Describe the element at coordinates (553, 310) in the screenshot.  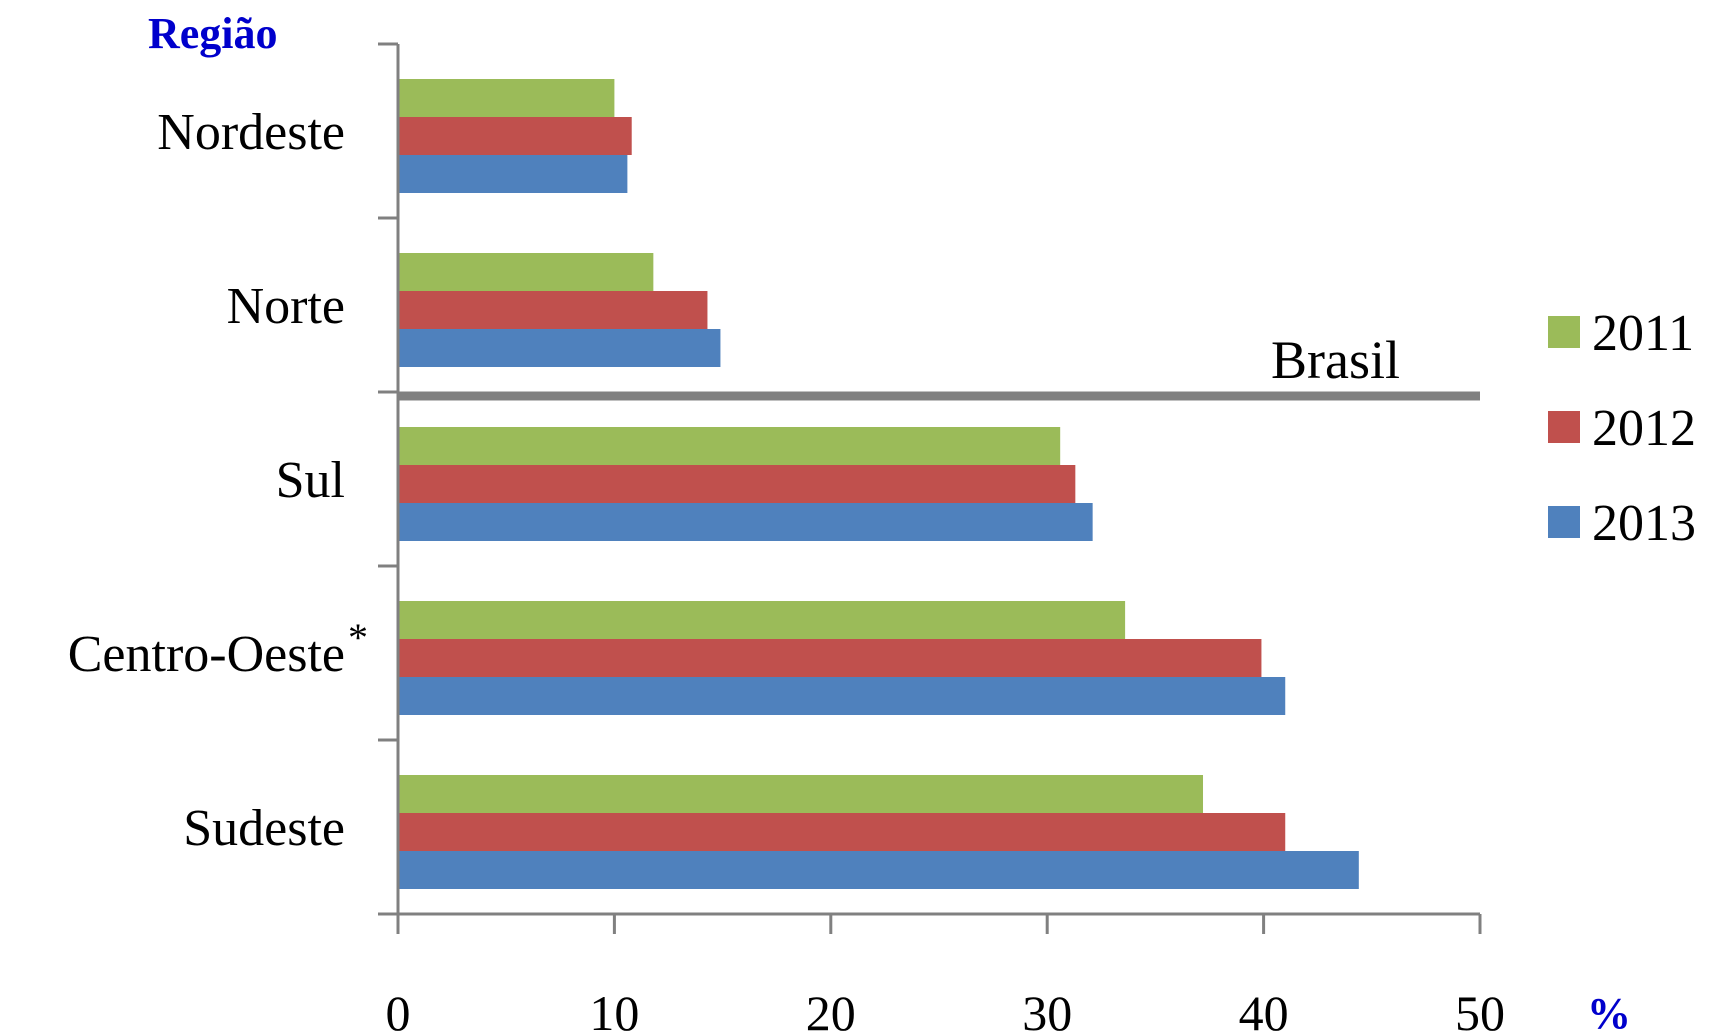
I see `bar-norte-2012` at that location.